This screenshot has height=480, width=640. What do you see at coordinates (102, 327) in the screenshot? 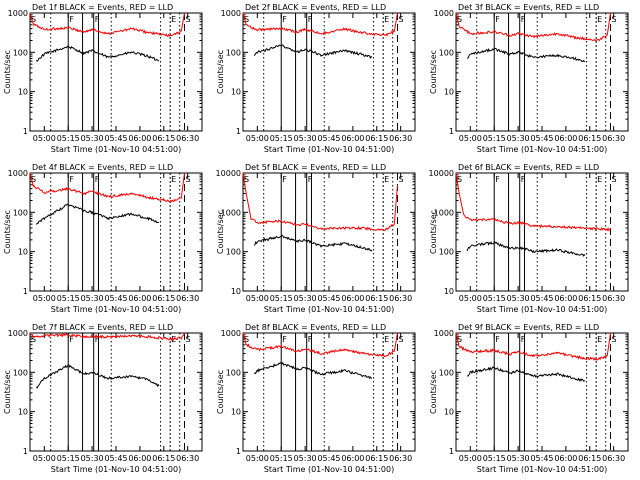
I see `panel-title: Det 7f BLACK = Events, RED = LLD` at bounding box center [102, 327].